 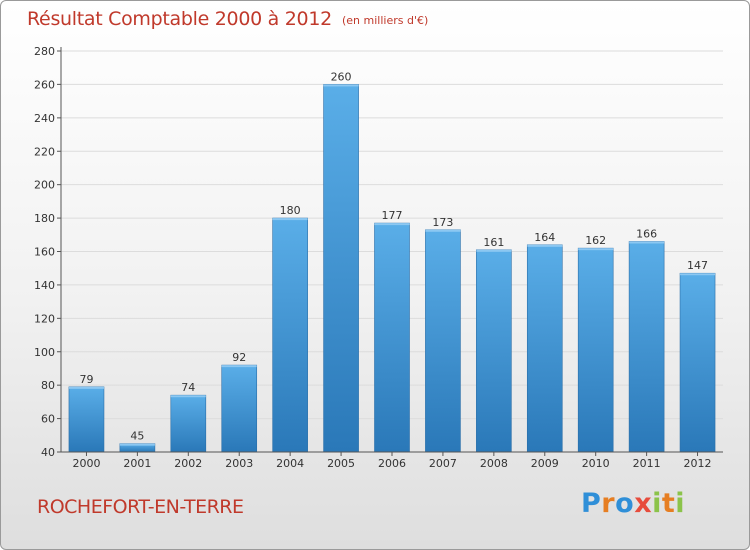 I want to click on value-label: 173, so click(x=442, y=222).